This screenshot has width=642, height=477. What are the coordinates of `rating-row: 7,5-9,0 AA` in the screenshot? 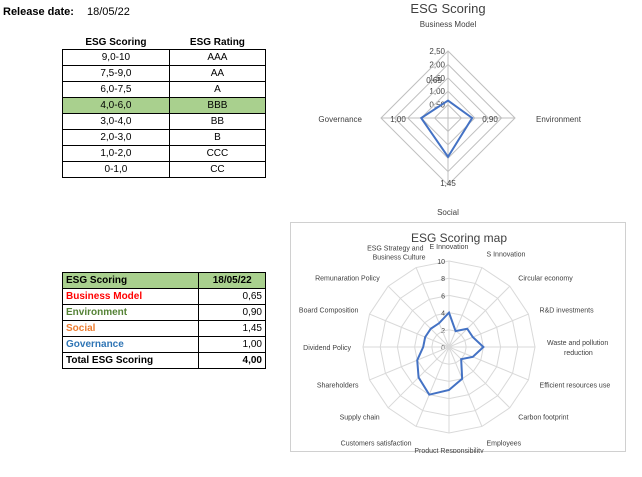 It's located at (164, 73).